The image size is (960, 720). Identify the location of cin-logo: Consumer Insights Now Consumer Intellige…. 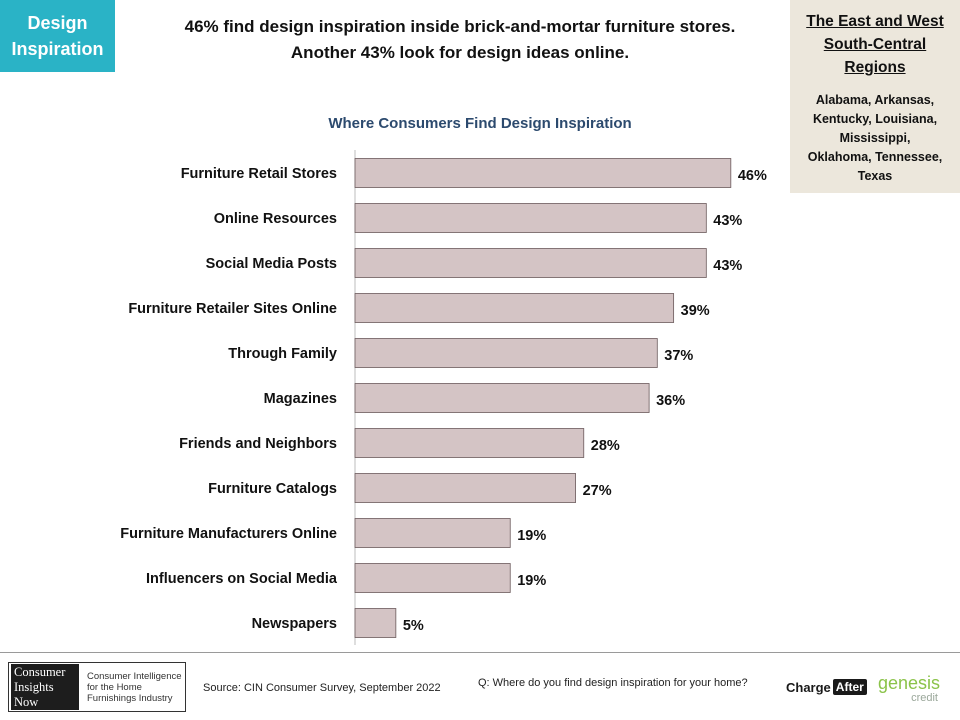
(97, 687).